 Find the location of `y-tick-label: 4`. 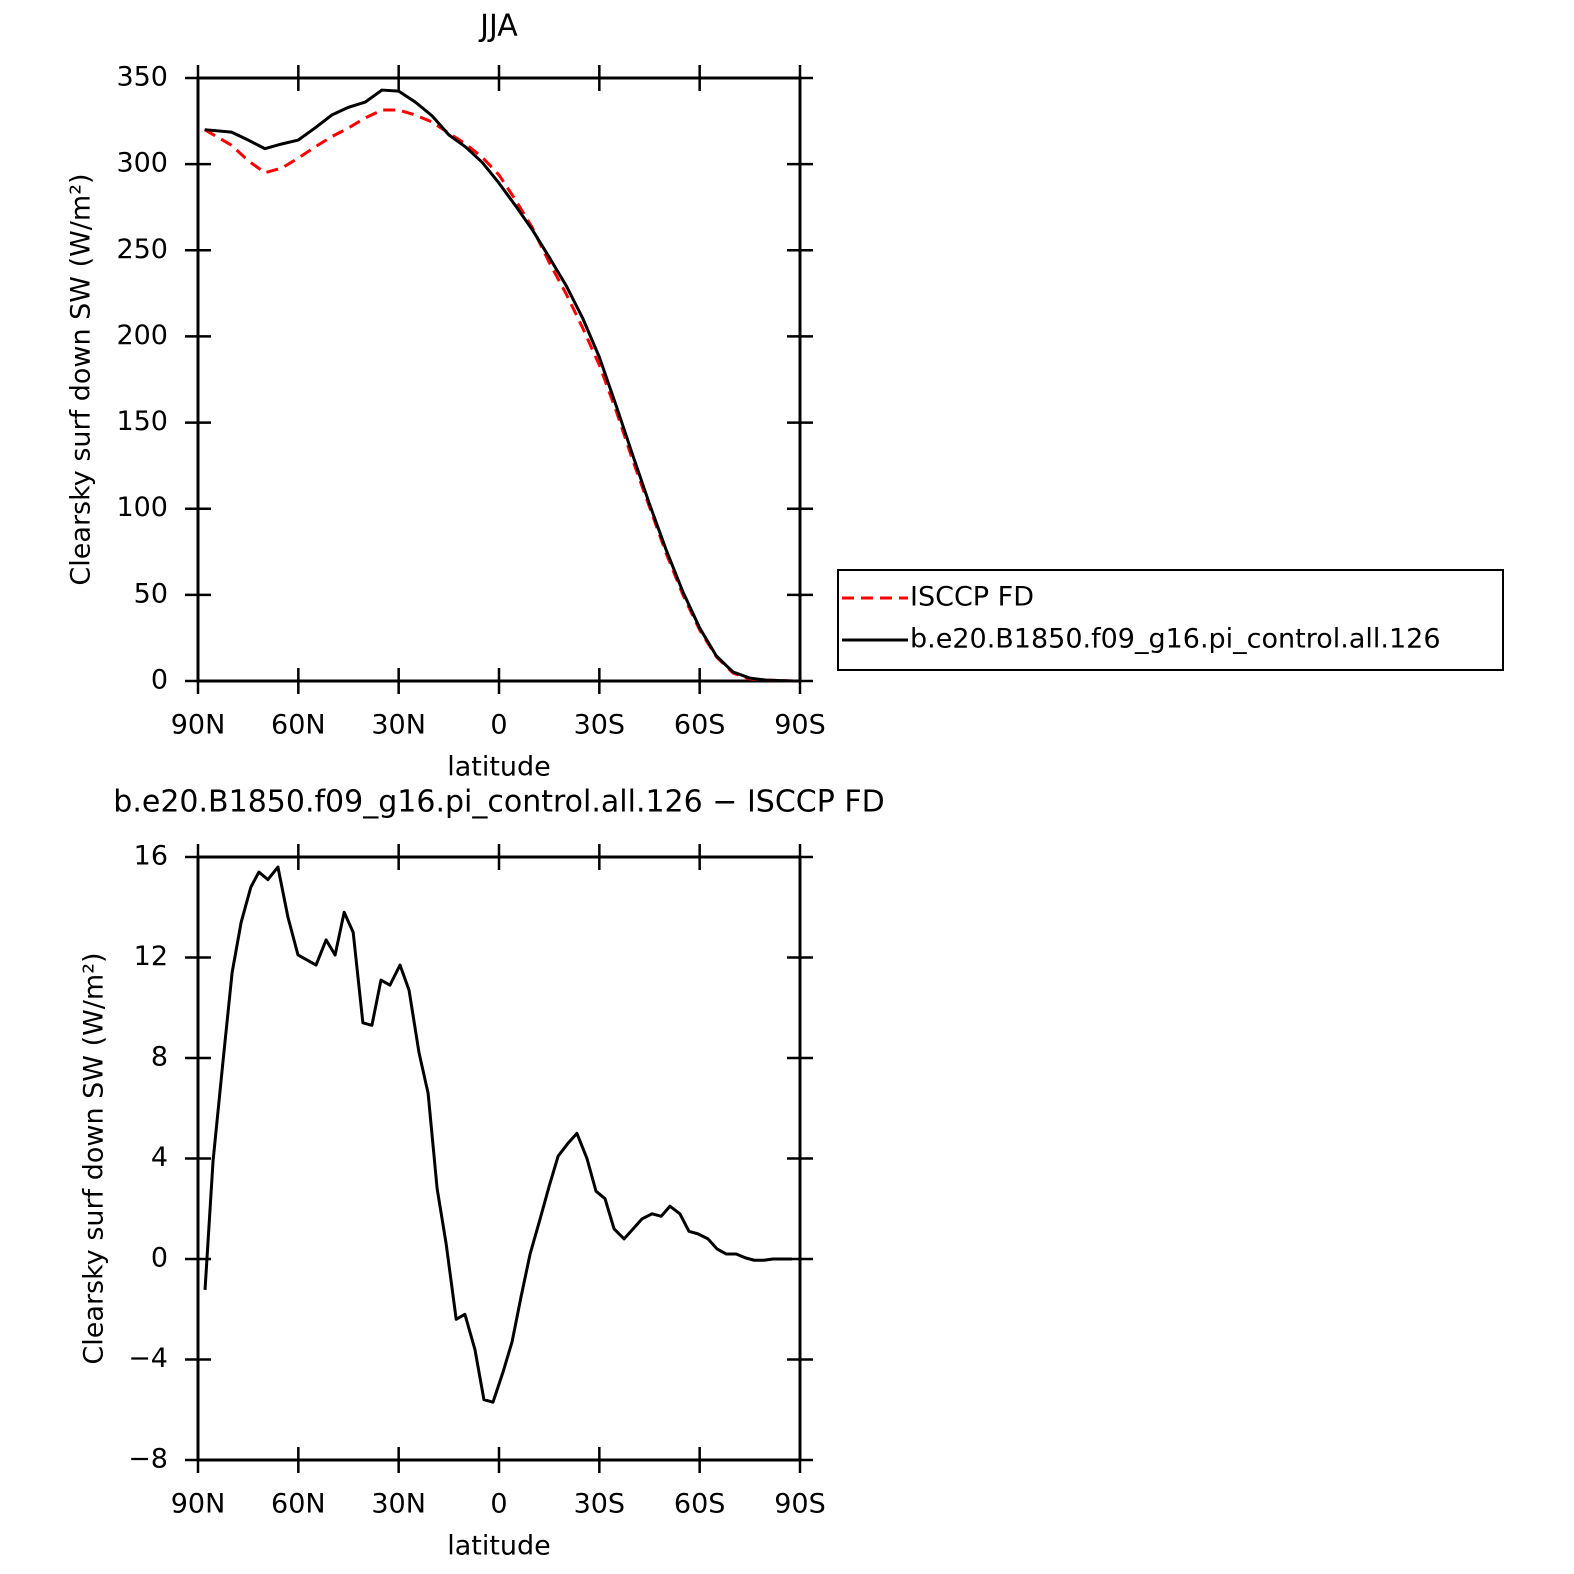

y-tick-label: 4 is located at coordinates (159, 1157).